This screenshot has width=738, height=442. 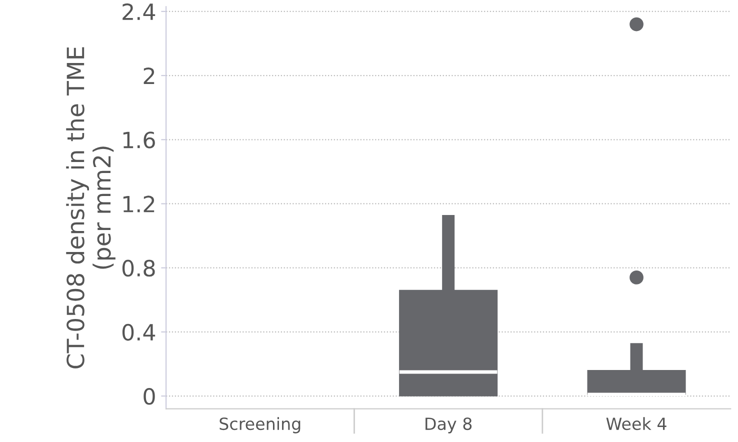 What do you see at coordinates (91, 207) in the screenshot?
I see `y-axis-title: CT-0508 density in the TME (per mm2)` at bounding box center [91, 207].